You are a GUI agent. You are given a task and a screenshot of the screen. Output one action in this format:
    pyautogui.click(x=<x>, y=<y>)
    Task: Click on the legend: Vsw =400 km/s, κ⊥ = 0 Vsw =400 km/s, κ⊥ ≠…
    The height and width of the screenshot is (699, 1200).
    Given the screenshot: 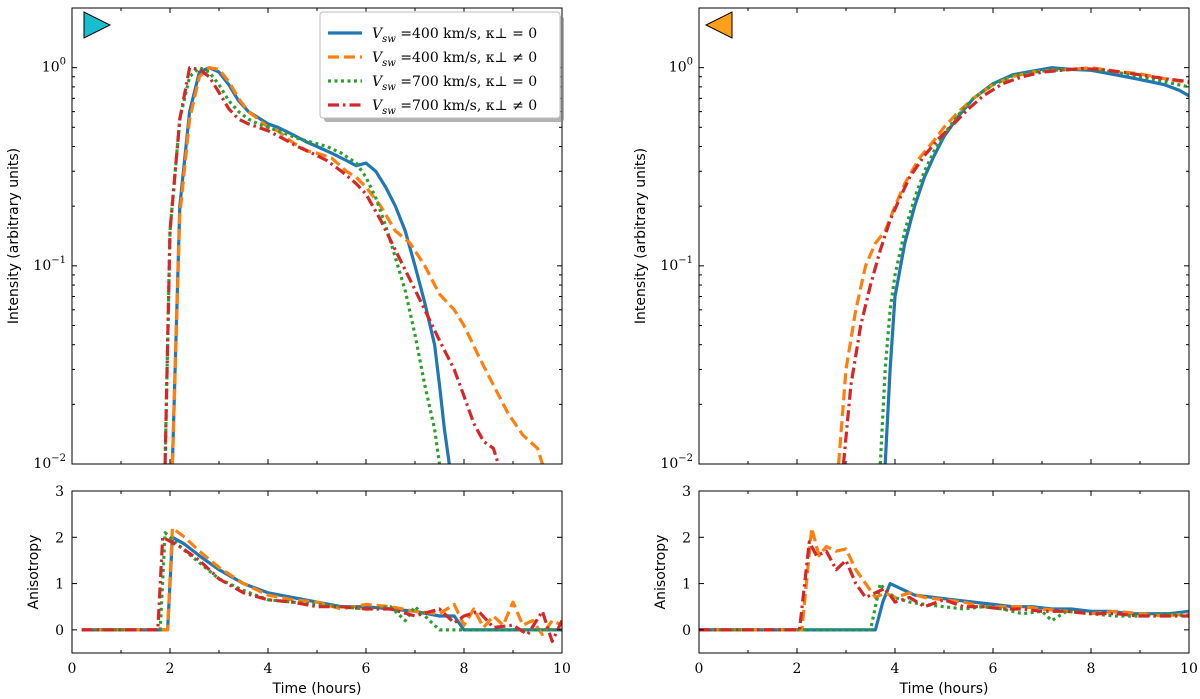 What is the action you would take?
    pyautogui.click(x=441, y=66)
    